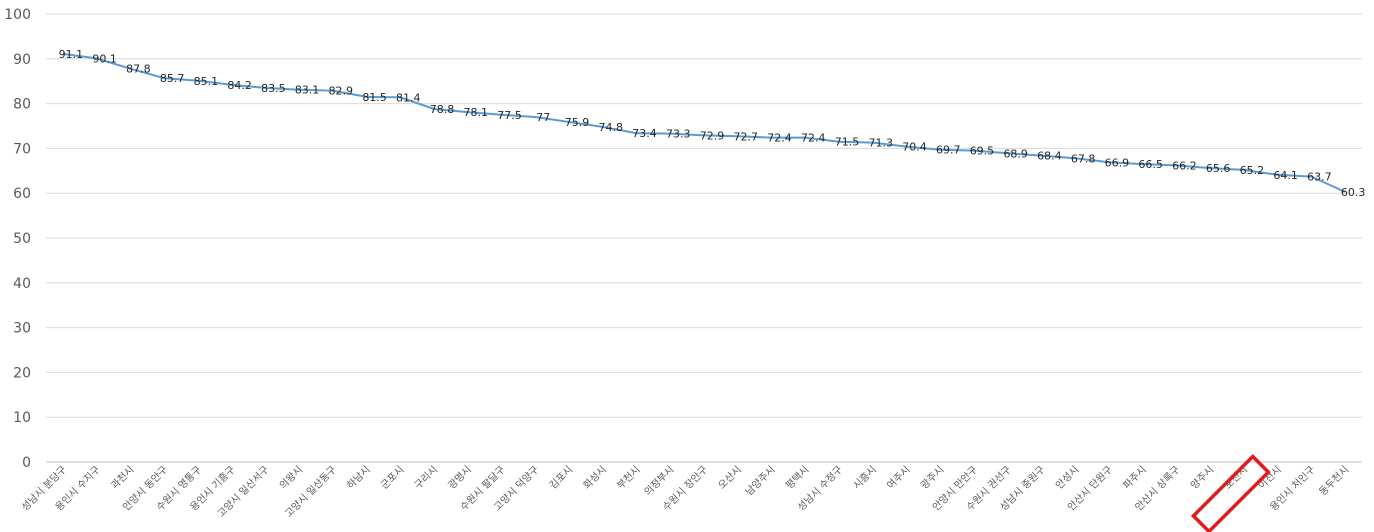 Image resolution: width=1374 pixels, height=532 pixels. What do you see at coordinates (899, 478) in the screenshot?
I see `x-tick-label: 여주시` at bounding box center [899, 478].